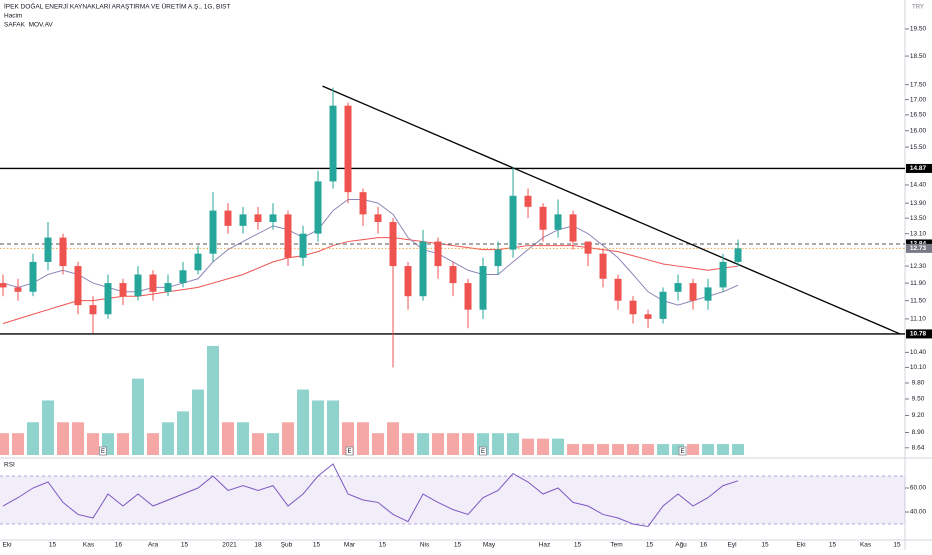 This screenshot has height=555, width=932. What do you see at coordinates (918, 29) in the screenshot?
I see `y-tick-label: 19.50` at bounding box center [918, 29].